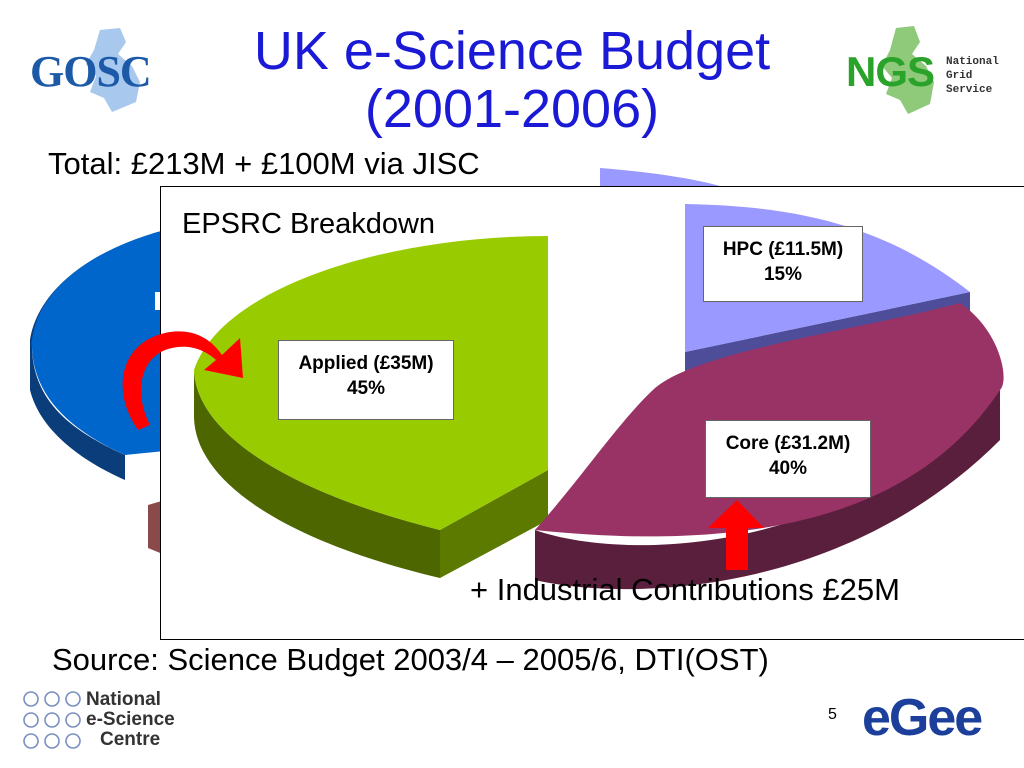  What do you see at coordinates (130, 739) in the screenshot?
I see `nesc-line3: Centre` at bounding box center [130, 739].